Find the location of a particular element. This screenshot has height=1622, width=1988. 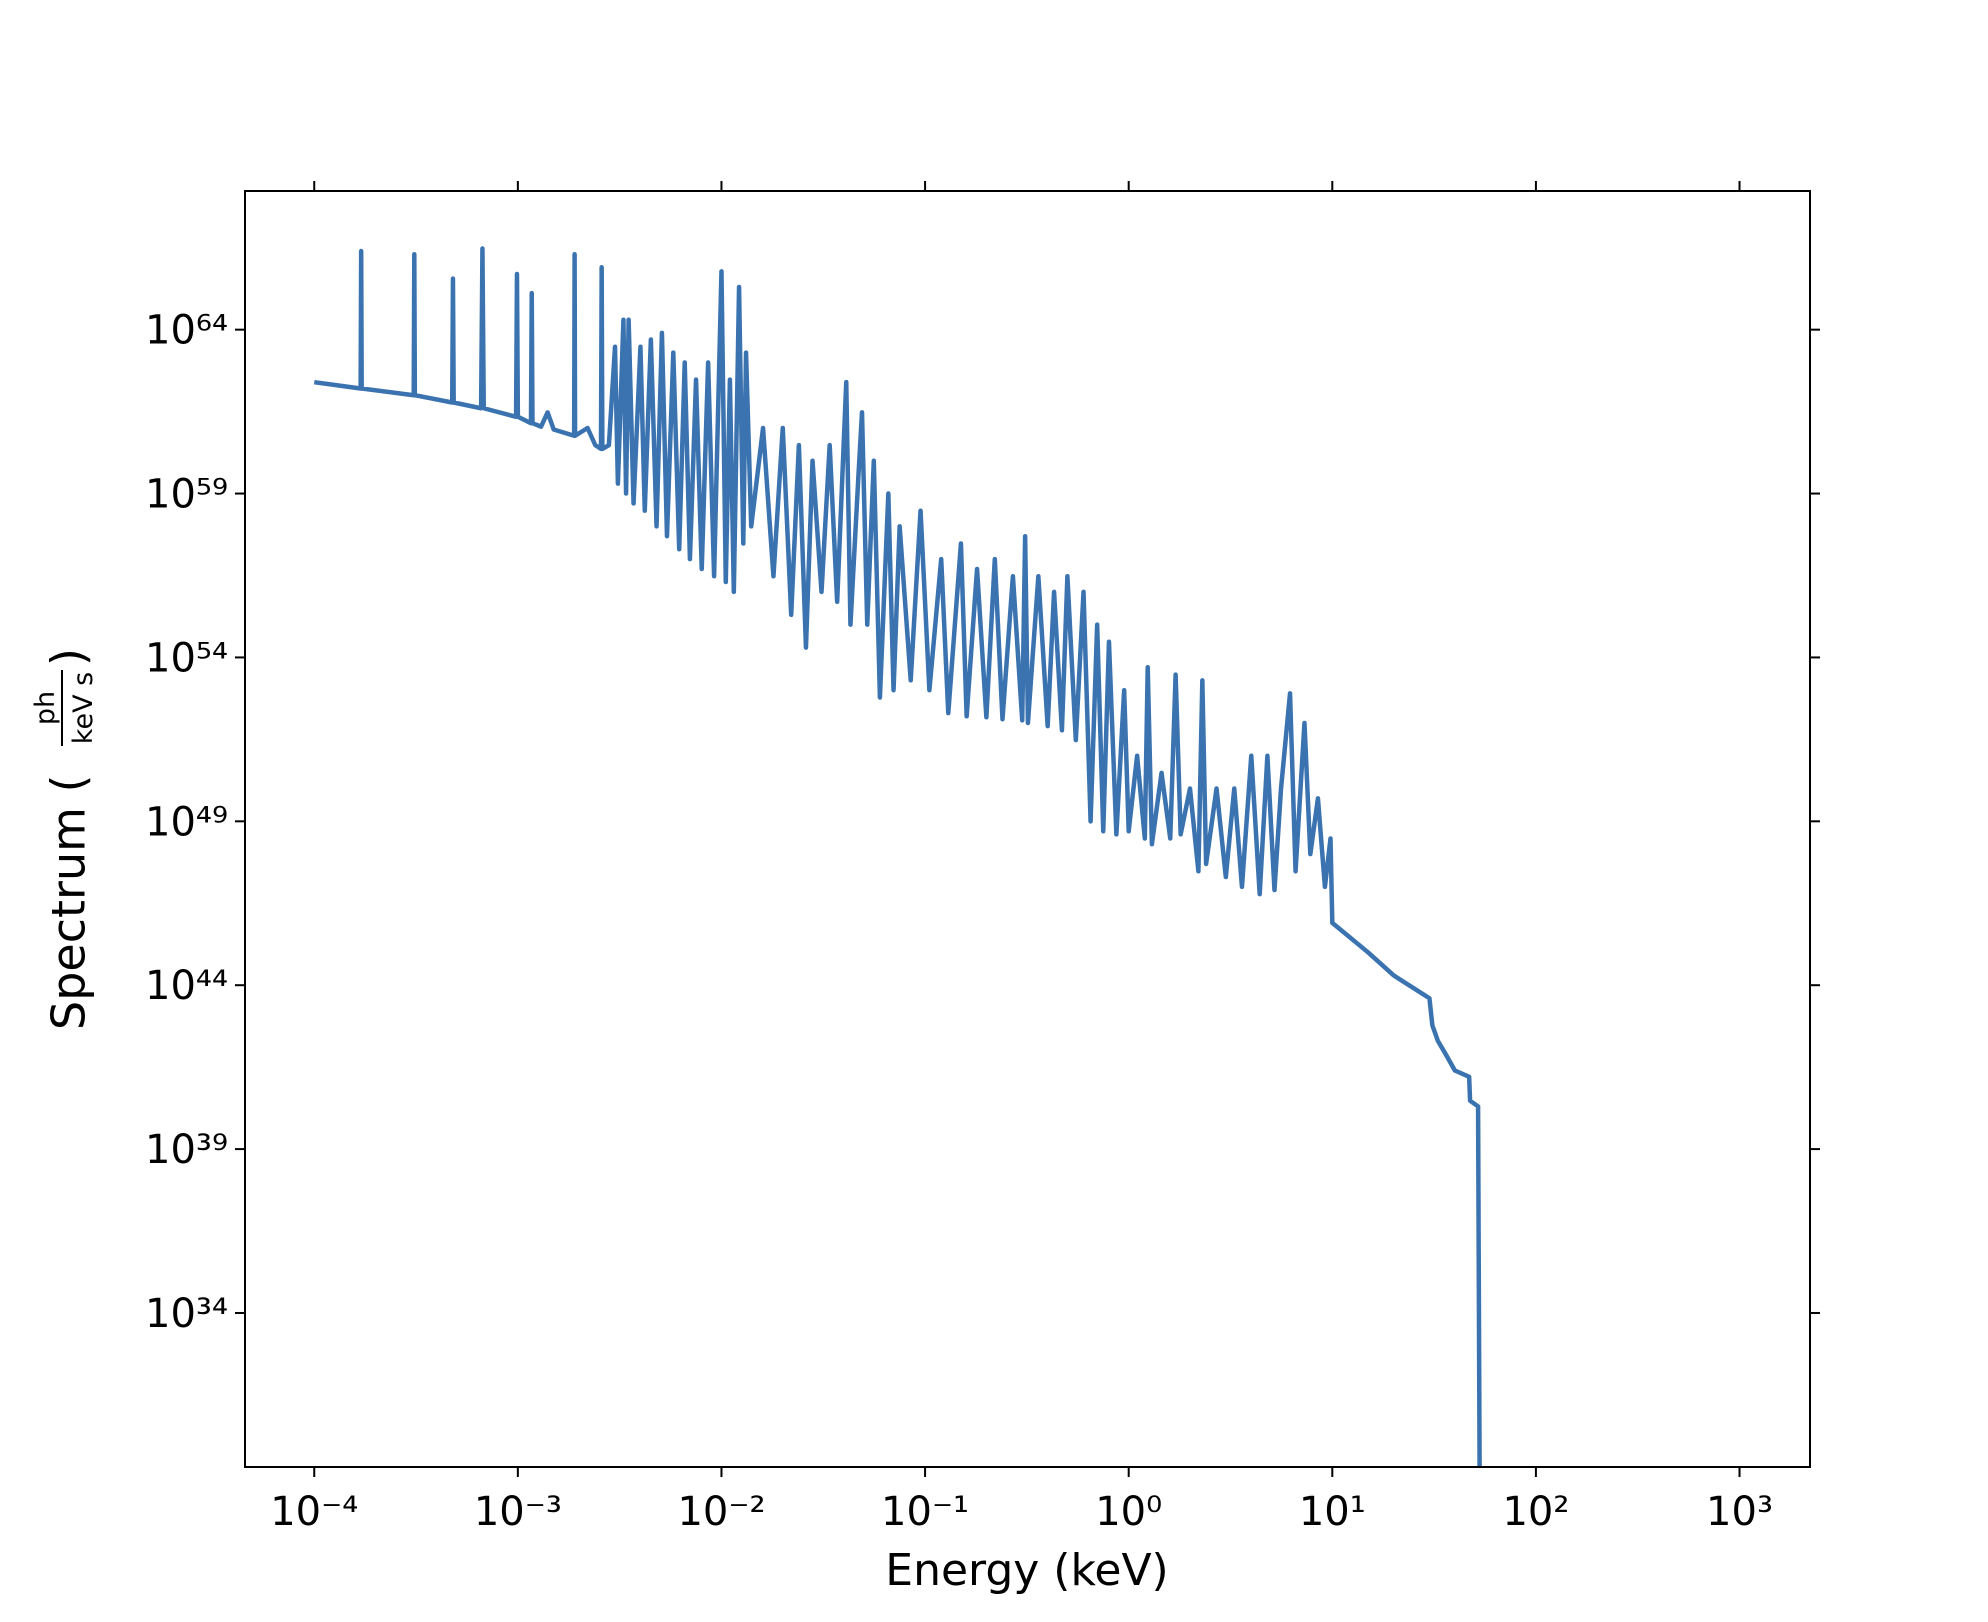

y-tick-label: 10³⁴ is located at coordinates (186, 1314).